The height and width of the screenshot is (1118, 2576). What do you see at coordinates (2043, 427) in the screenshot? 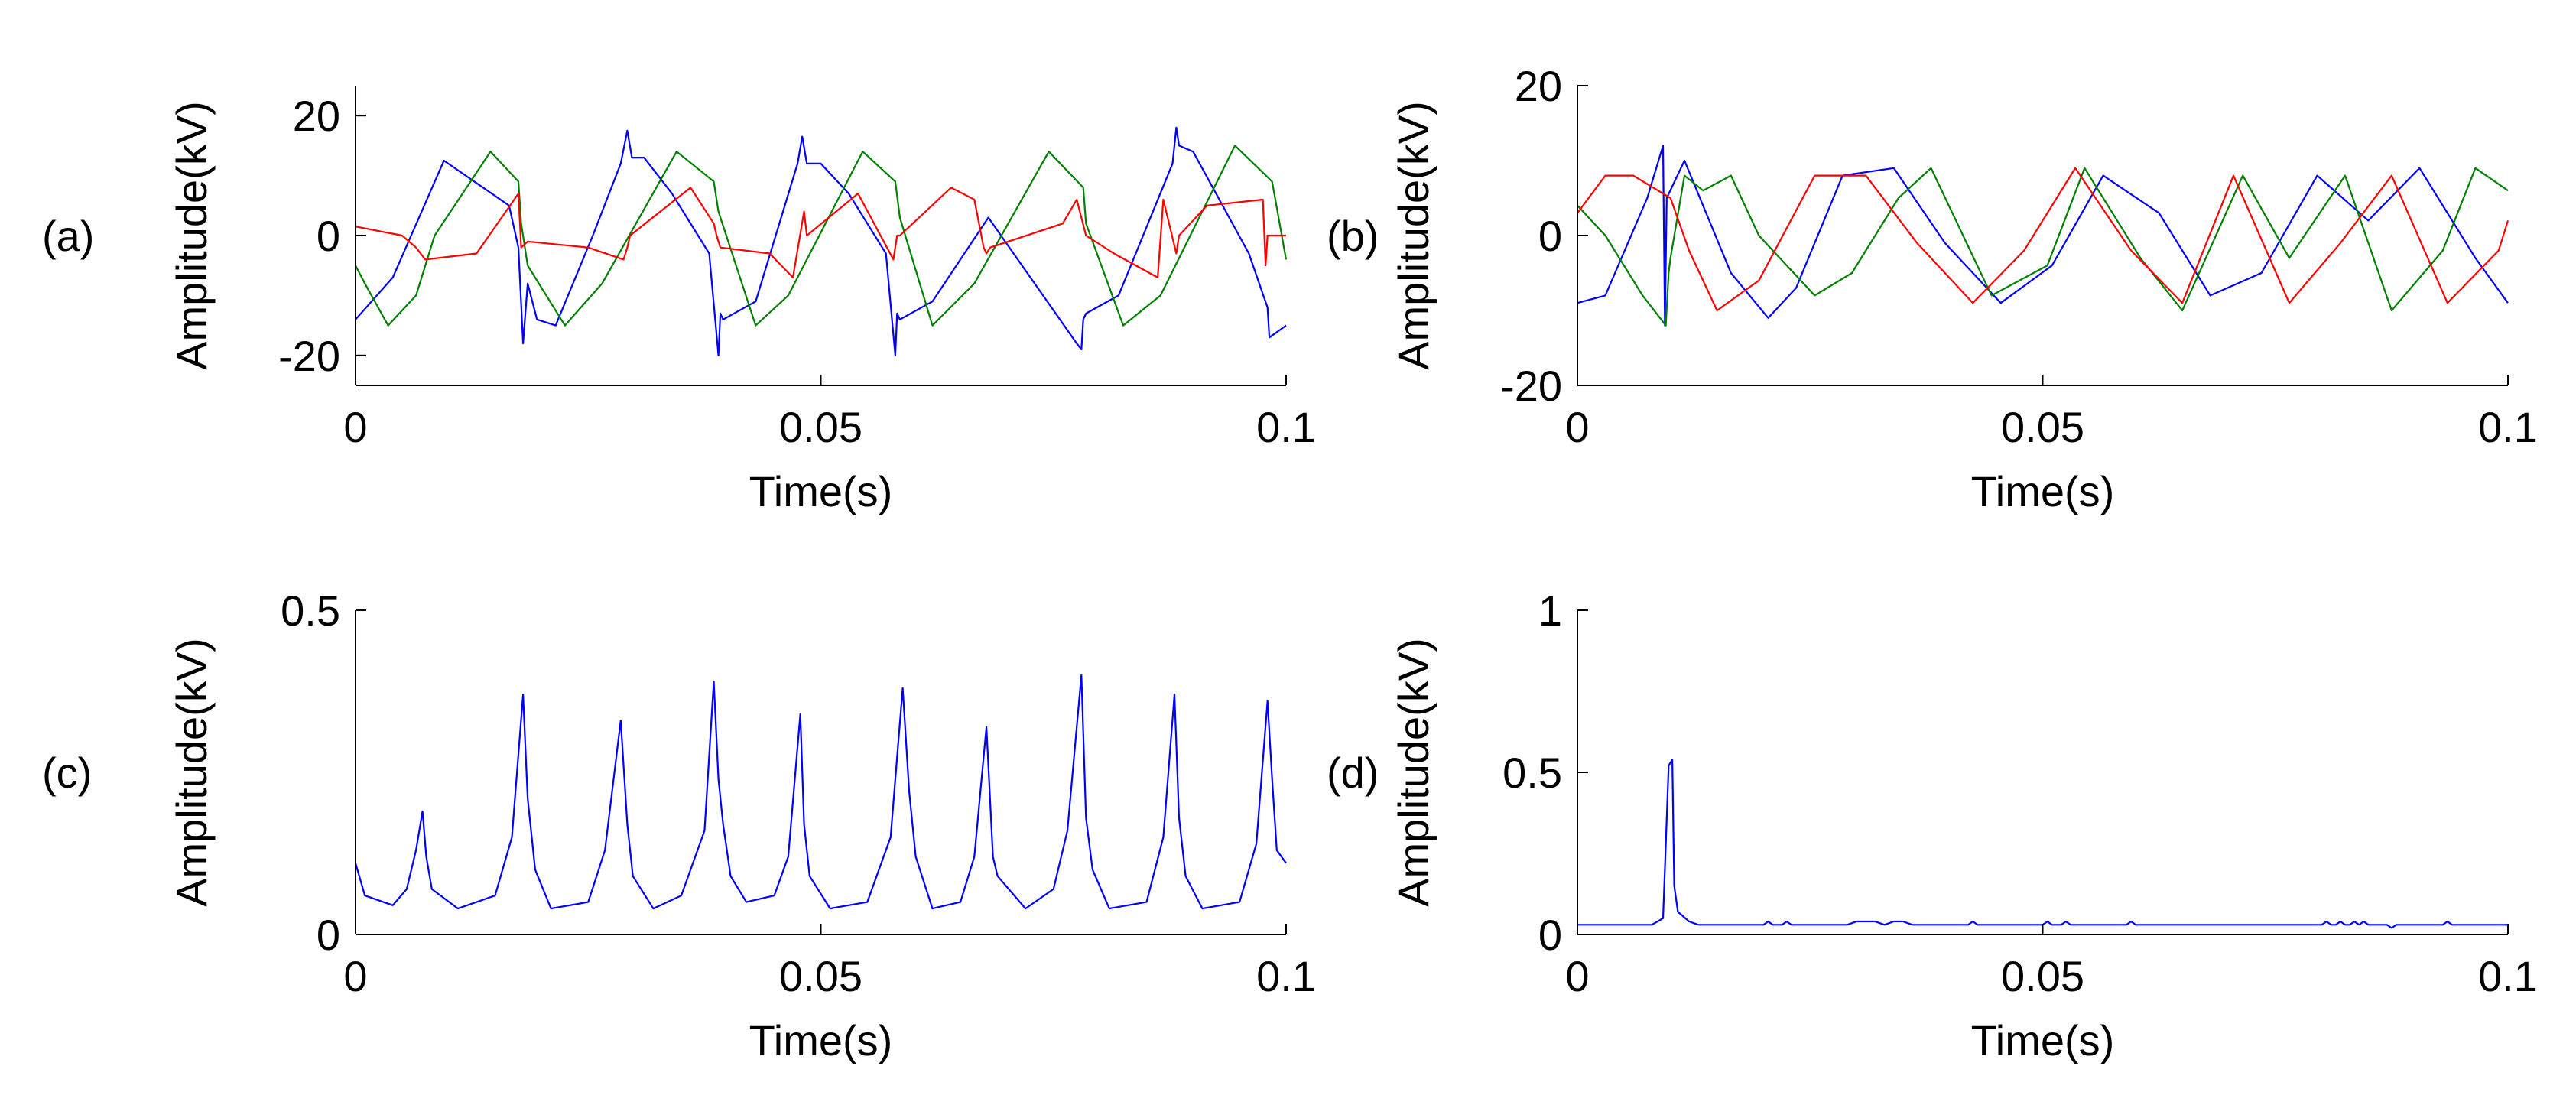
I see `panel-b-x-tick-label: 0.05` at bounding box center [2043, 427].